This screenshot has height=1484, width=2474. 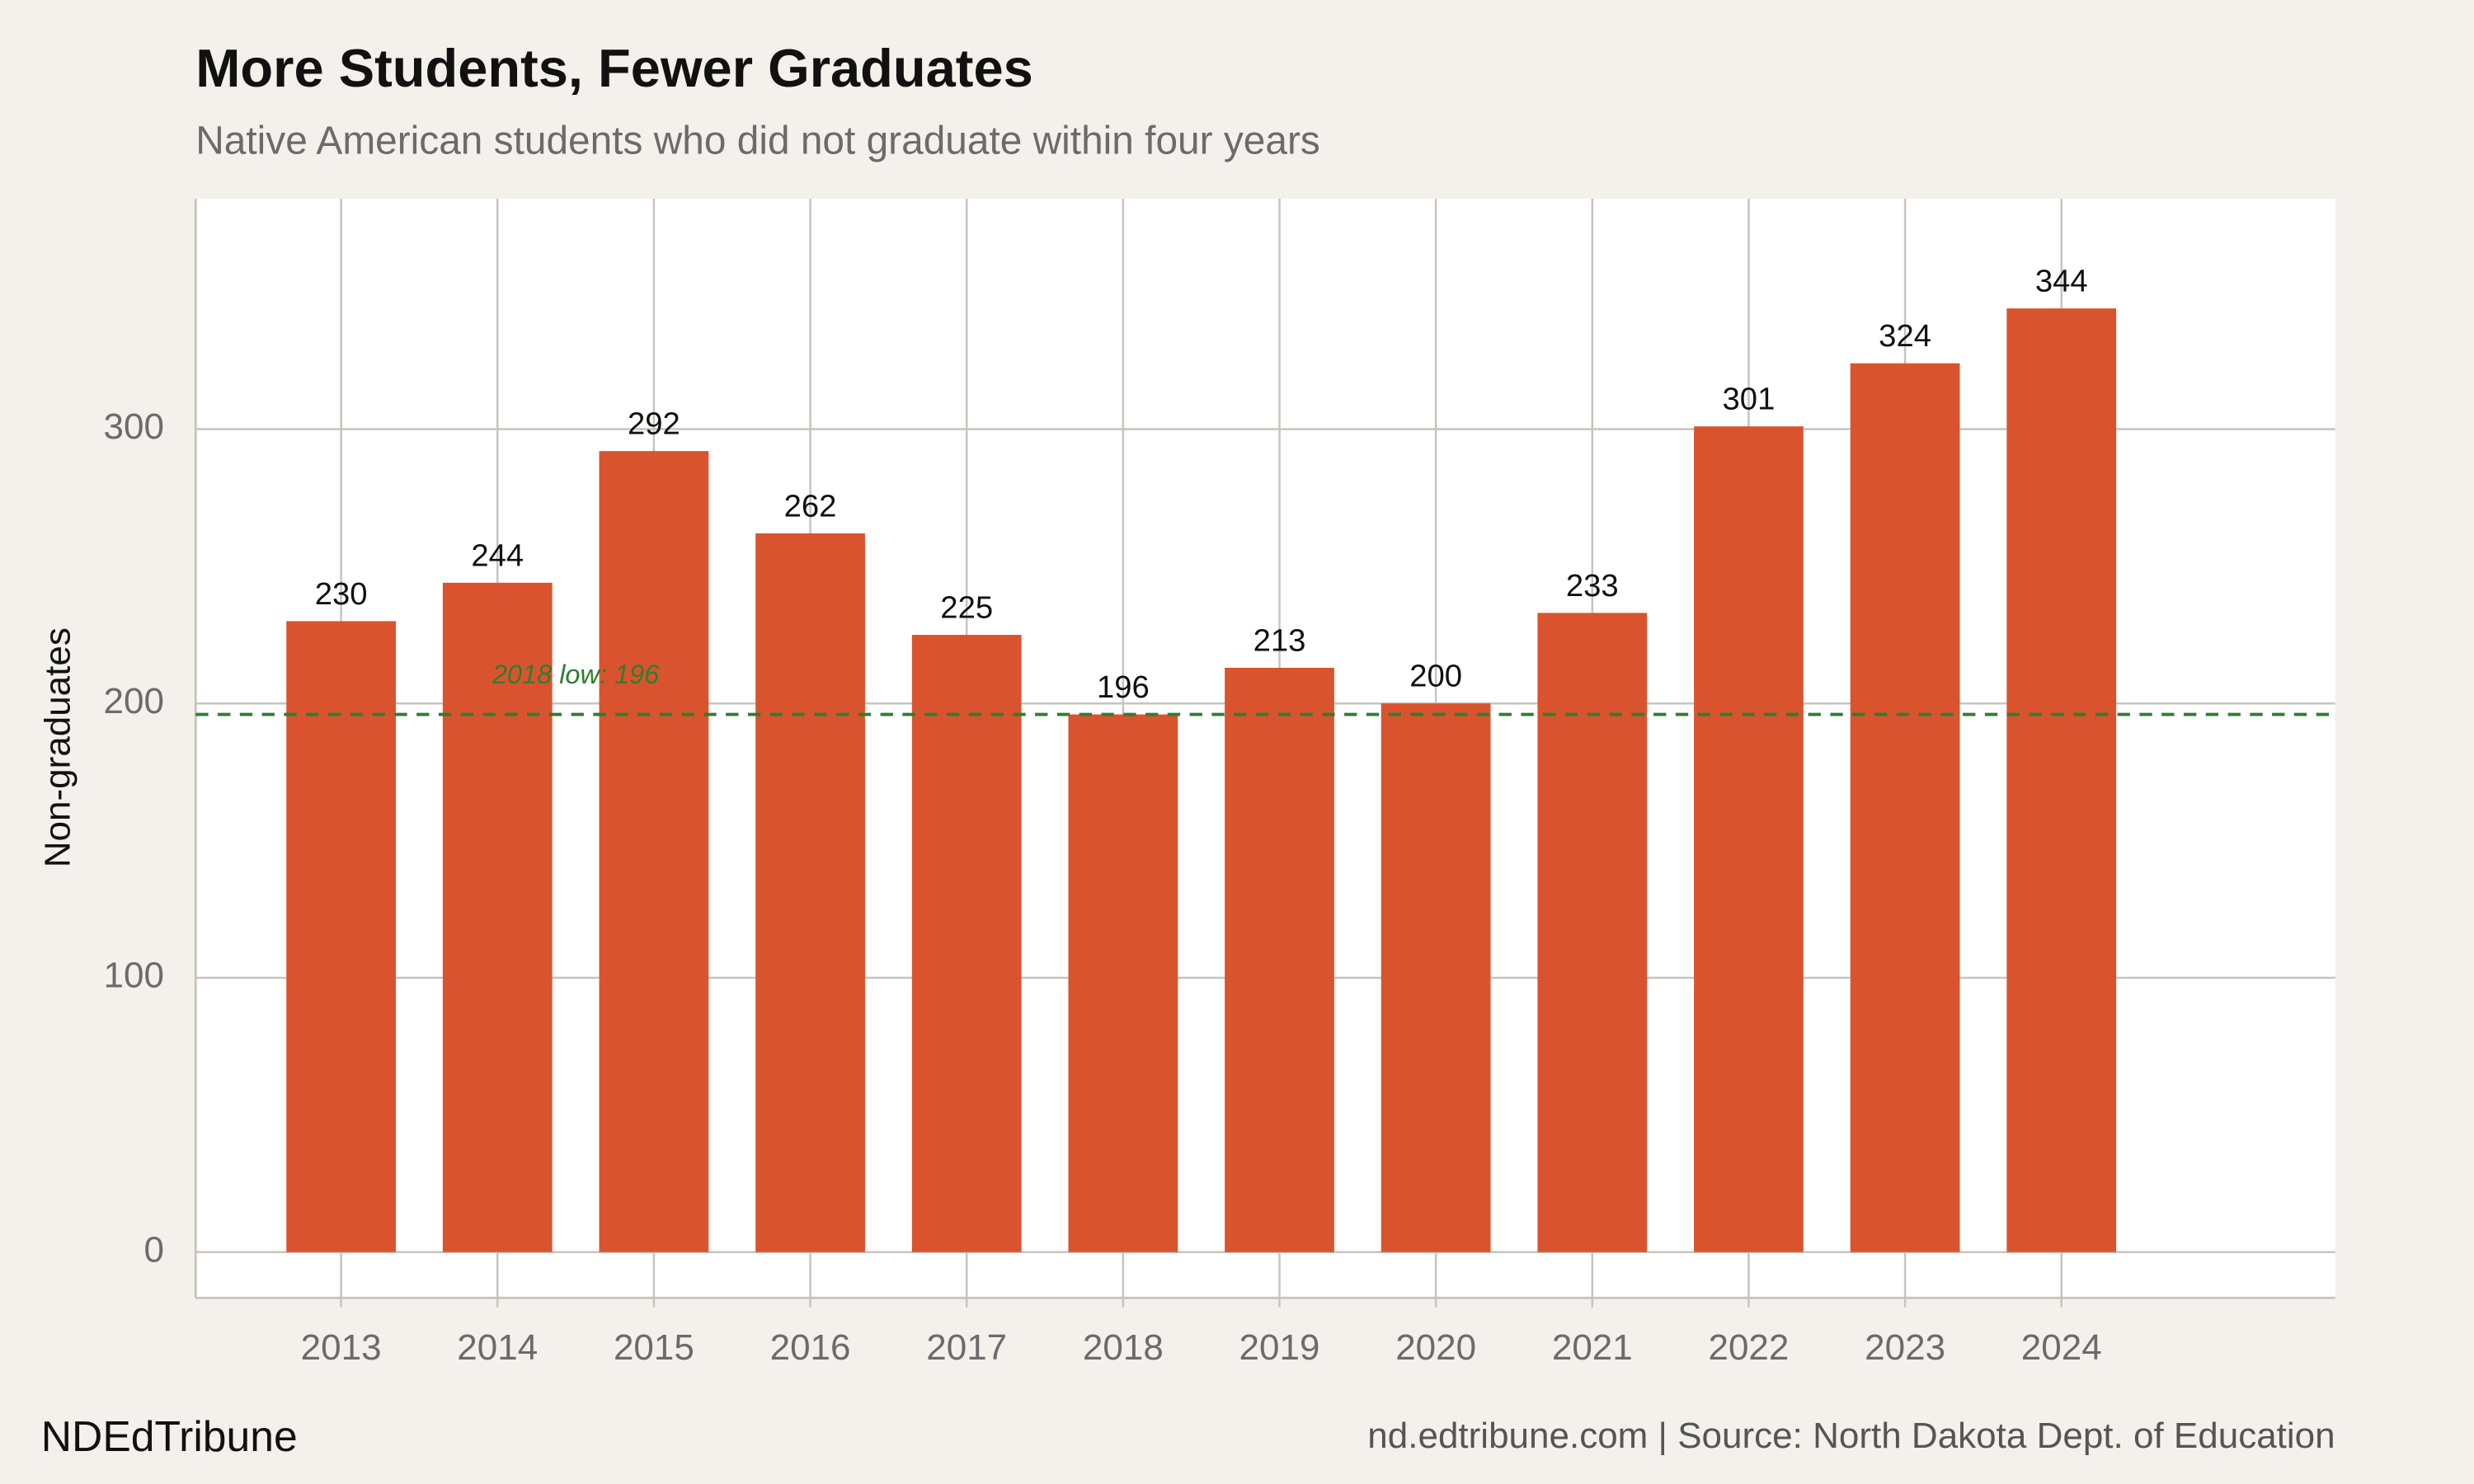 What do you see at coordinates (497, 1347) in the screenshot?
I see `x-tick-label: 2014` at bounding box center [497, 1347].